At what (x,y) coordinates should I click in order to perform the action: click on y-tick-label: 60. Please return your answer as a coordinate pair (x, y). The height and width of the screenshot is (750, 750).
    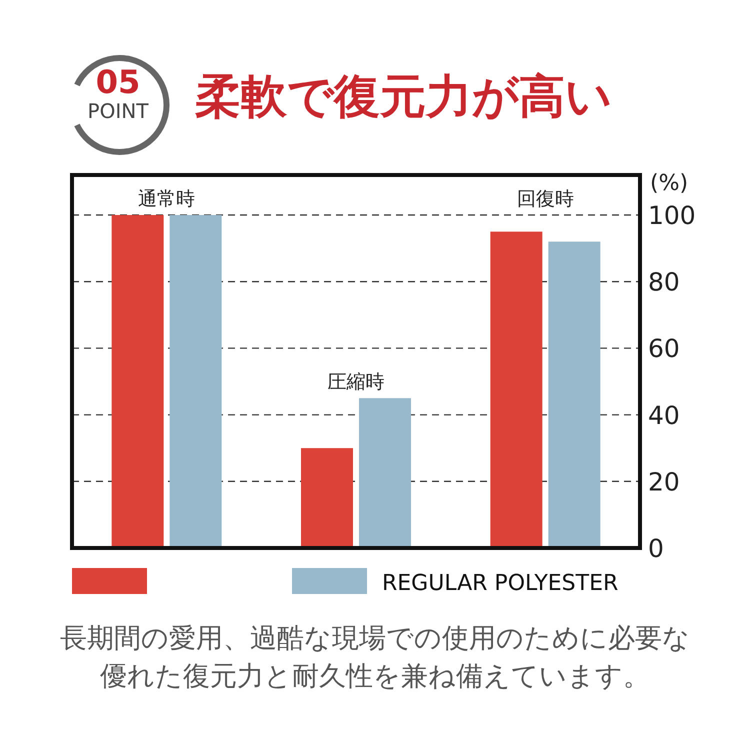
    Looking at the image, I should click on (664, 349).